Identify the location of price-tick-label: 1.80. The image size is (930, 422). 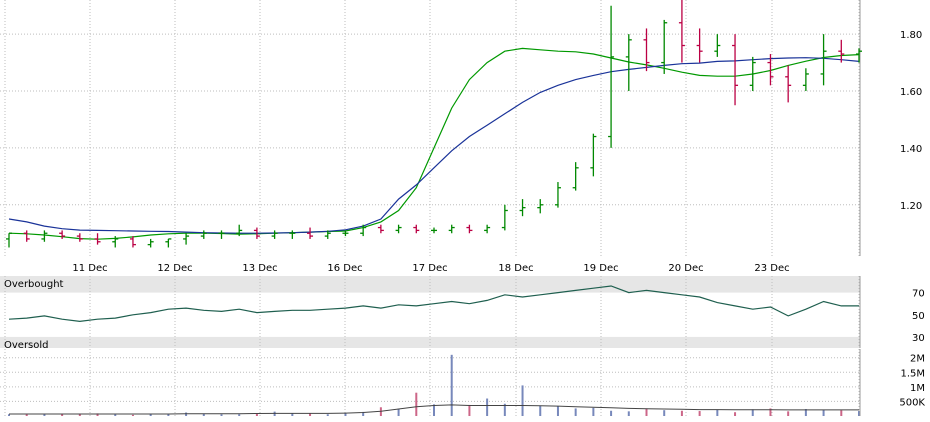
(911, 35).